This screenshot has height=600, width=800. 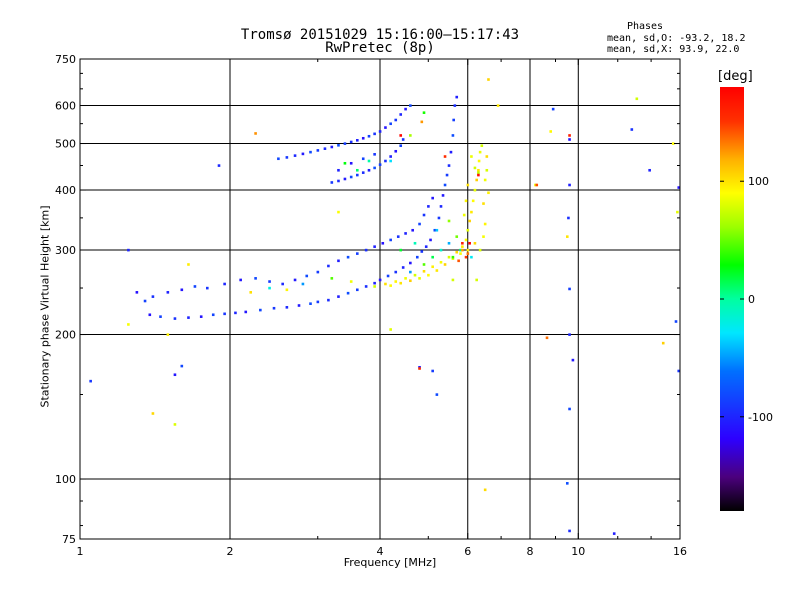 What do you see at coordinates (380, 48) in the screenshot?
I see `chart-subtitle: RwPretec (8p)` at bounding box center [380, 48].